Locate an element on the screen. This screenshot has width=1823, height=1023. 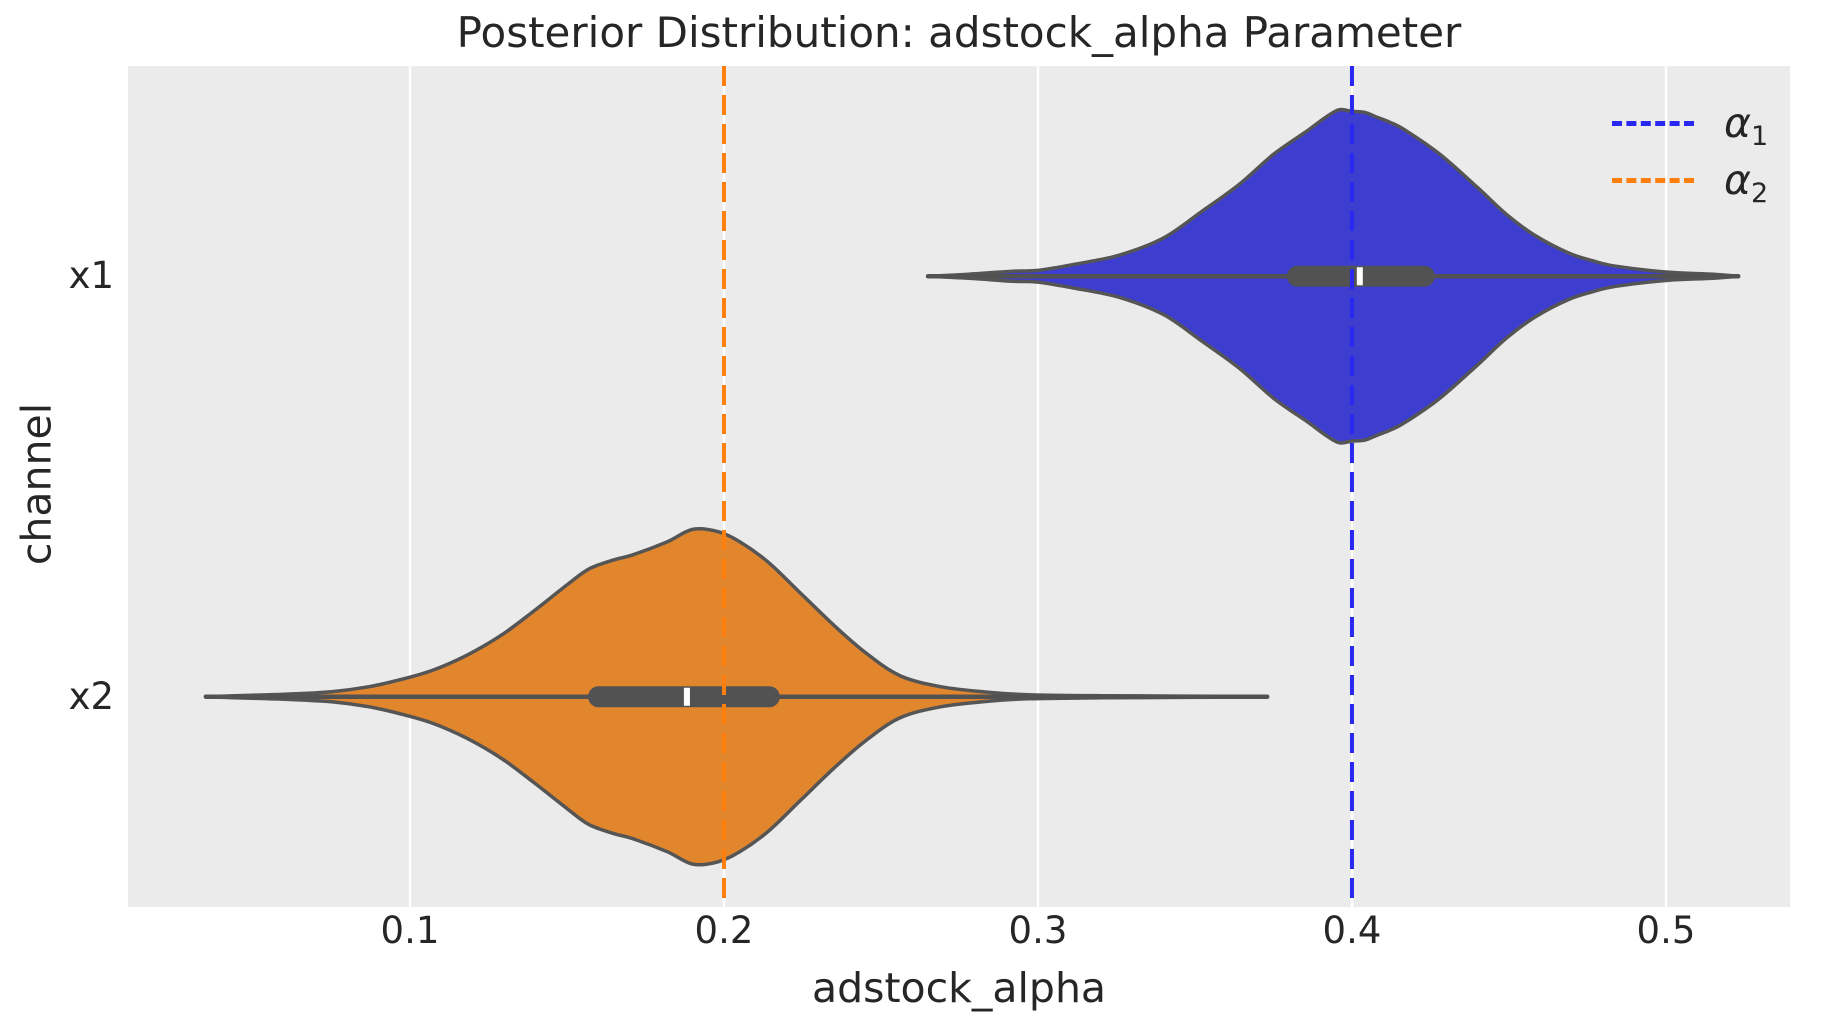
legend-item-alpha1: α1 is located at coordinates (1690, 125).